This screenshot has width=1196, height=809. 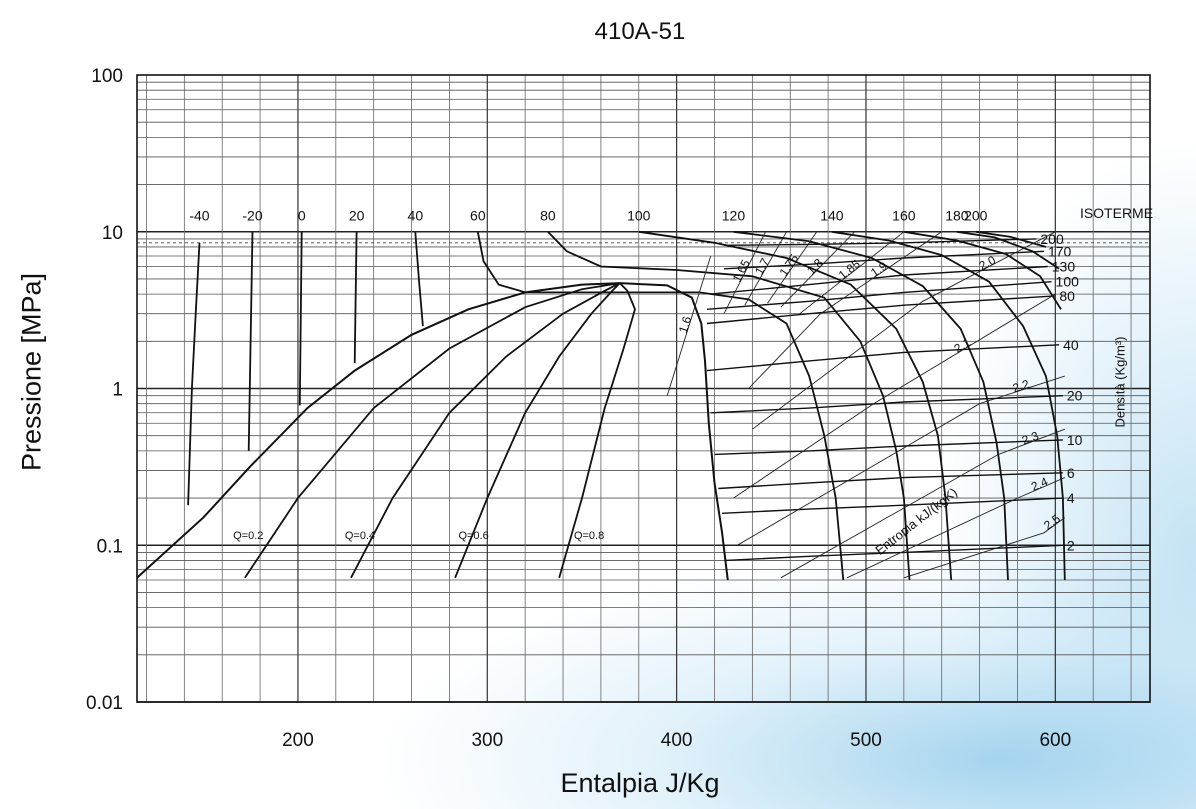 I want to click on quality-label: Q=0.6, so click(x=473, y=536).